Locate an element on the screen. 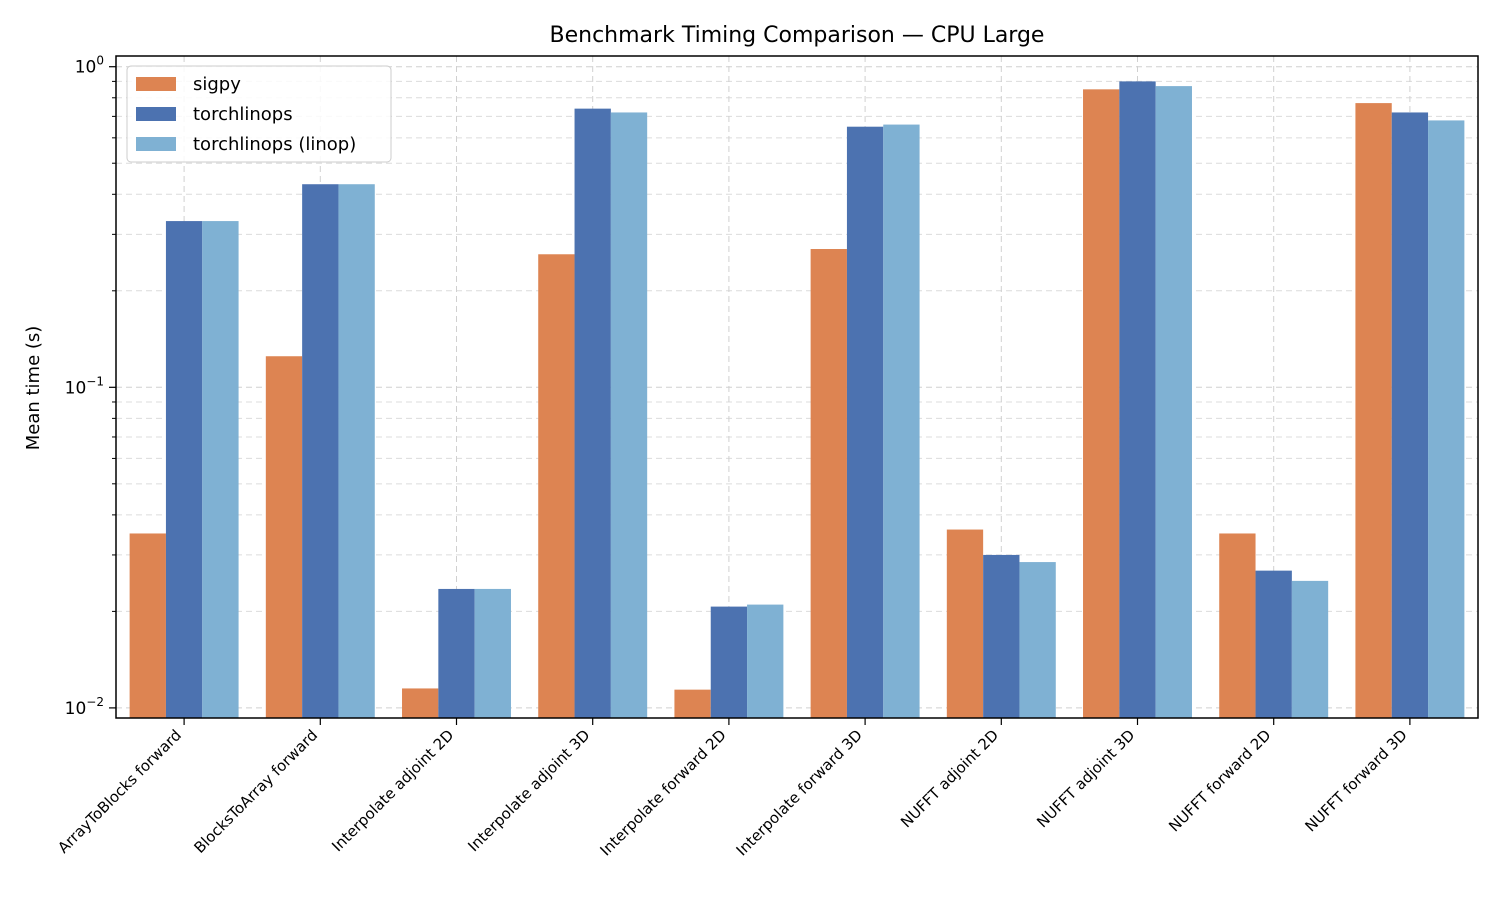  x-tick-label: Interpolate adjoint 3D is located at coordinates (528, 790).